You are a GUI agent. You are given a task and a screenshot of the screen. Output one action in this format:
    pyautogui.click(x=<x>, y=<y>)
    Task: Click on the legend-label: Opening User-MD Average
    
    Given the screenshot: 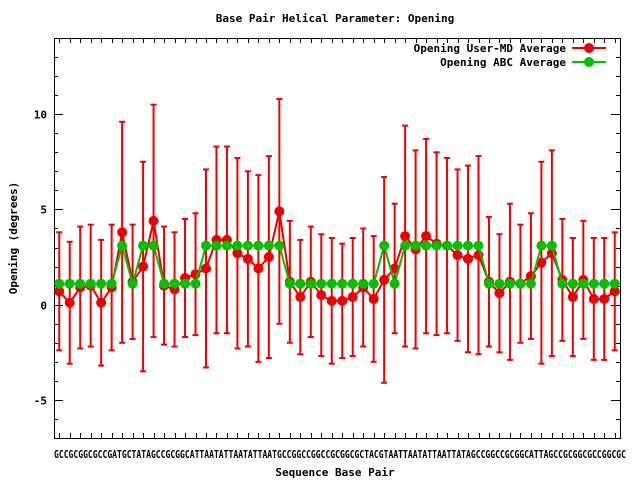 What is the action you would take?
    pyautogui.click(x=490, y=48)
    